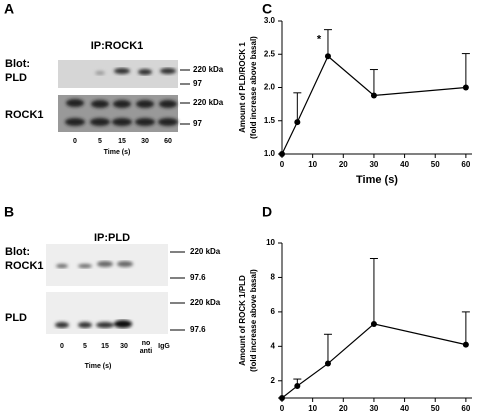 This screenshot has width=480, height=418. What do you see at coordinates (270, 242) in the screenshot?
I see `y-tick-label: 10` at bounding box center [270, 242].